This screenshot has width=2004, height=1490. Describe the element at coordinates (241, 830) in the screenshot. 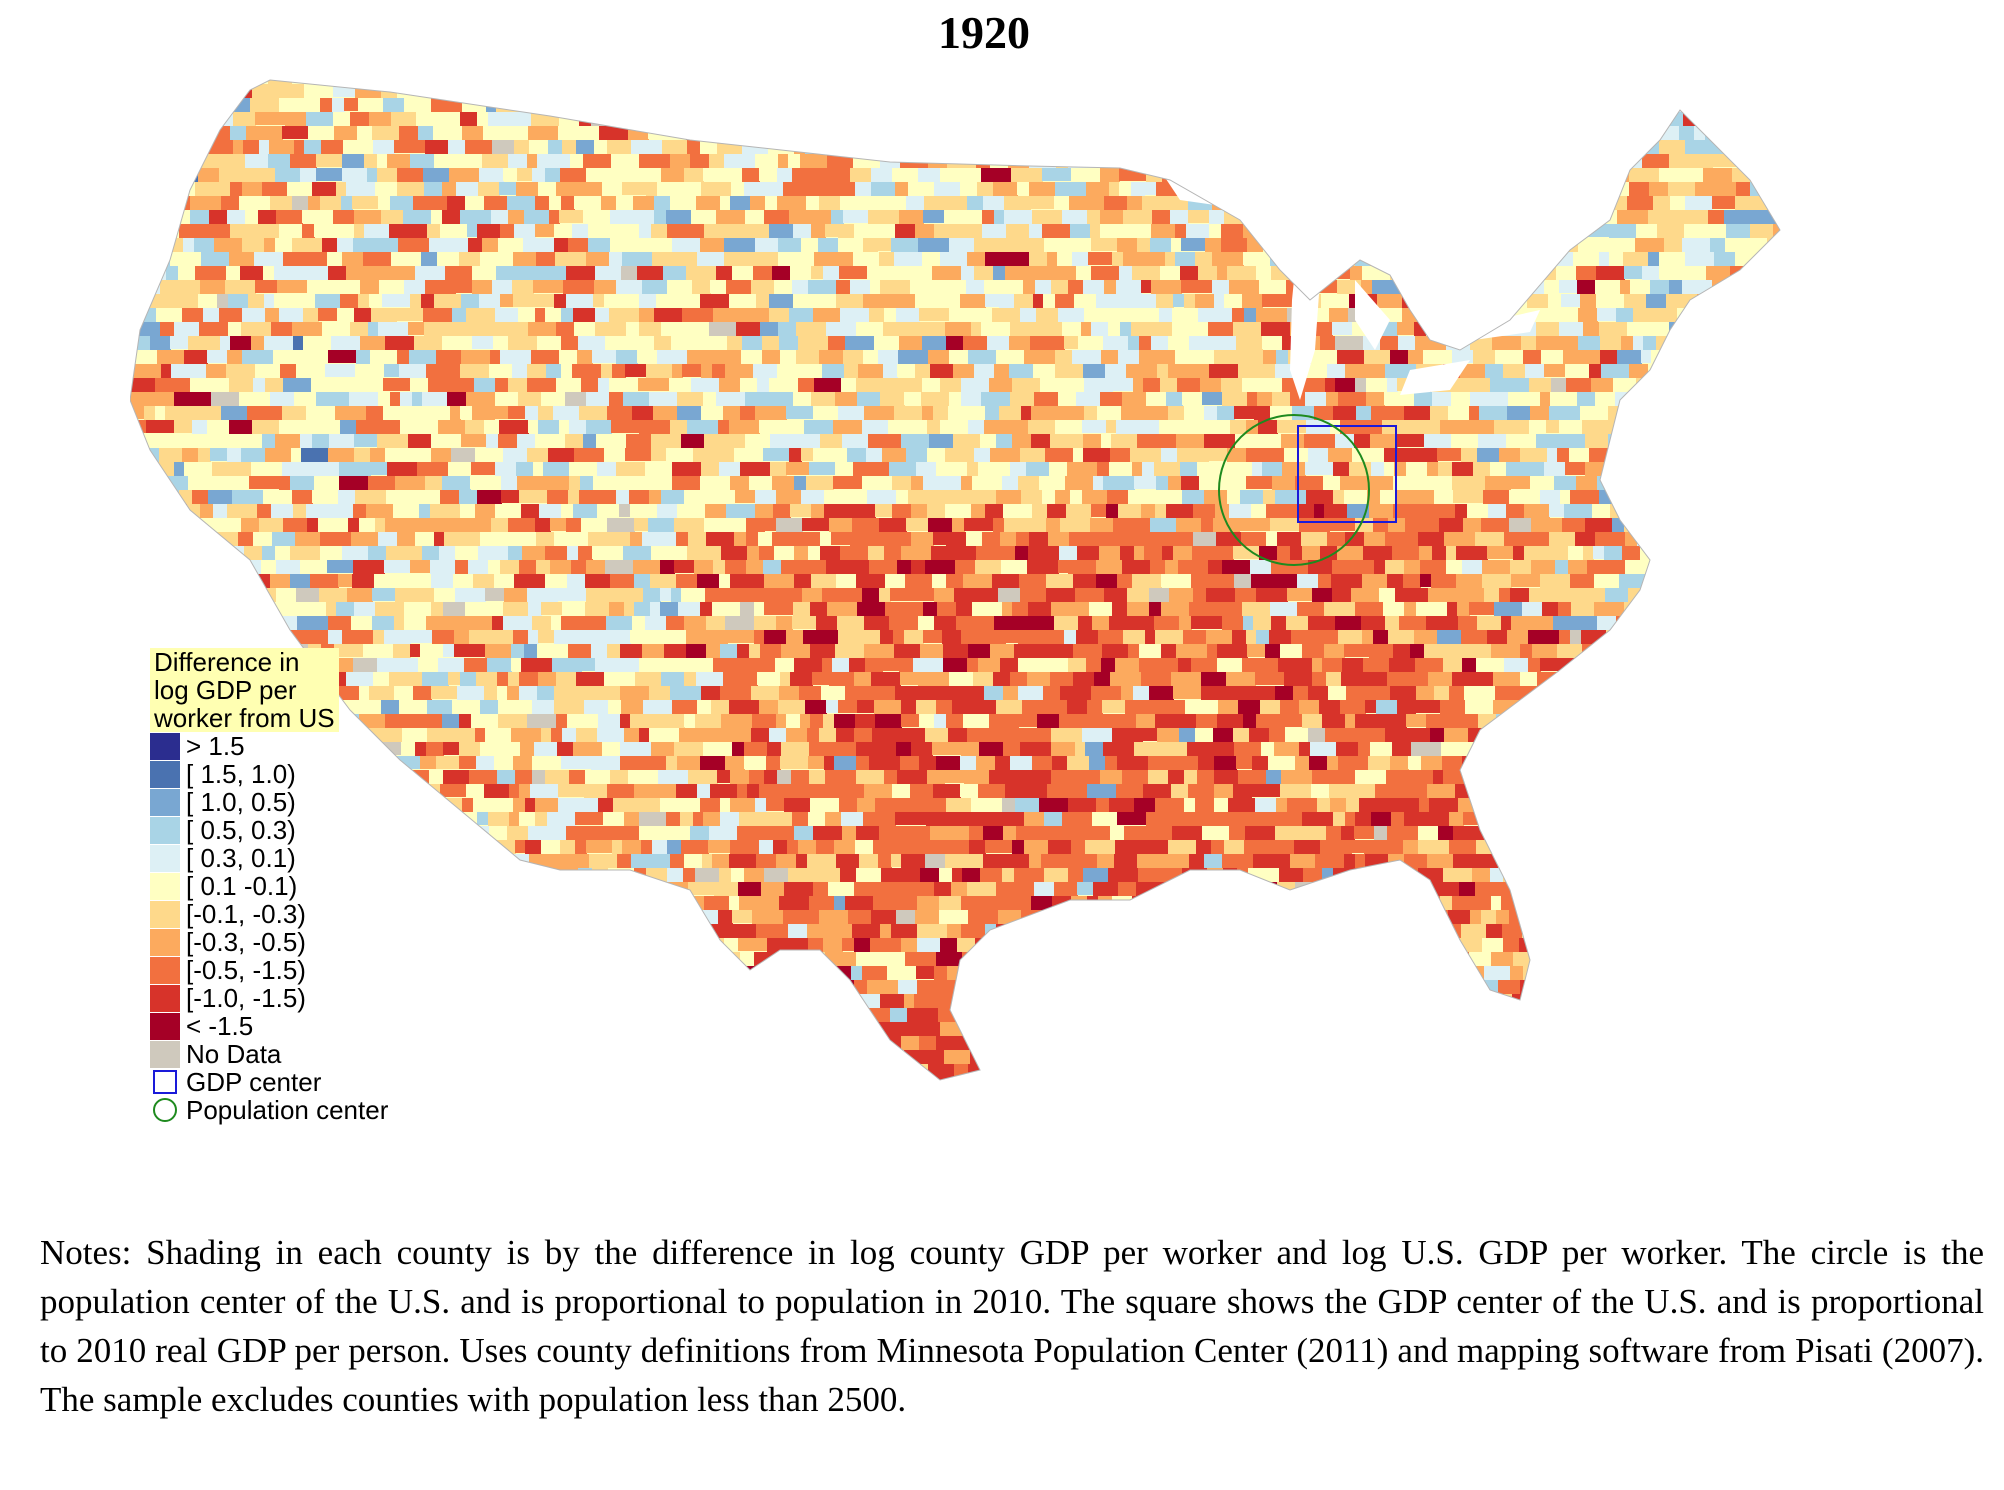

I see `legend-item-label: [ 0.5, 0.3)` at that location.